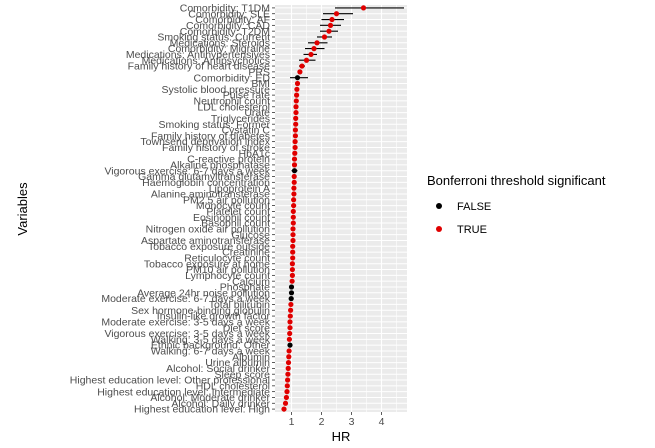  What do you see at coordinates (439, 229) in the screenshot?
I see `legend-key-true` at bounding box center [439, 229].